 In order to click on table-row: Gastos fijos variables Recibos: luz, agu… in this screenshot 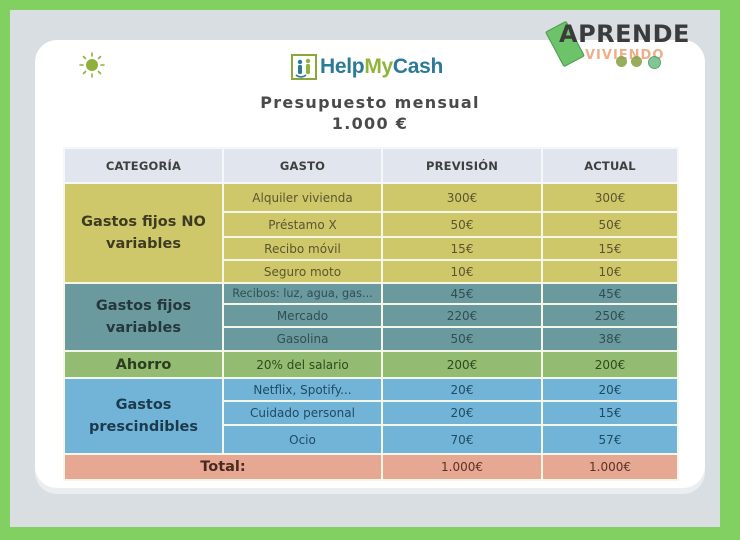, I will do `click(371, 317)`.